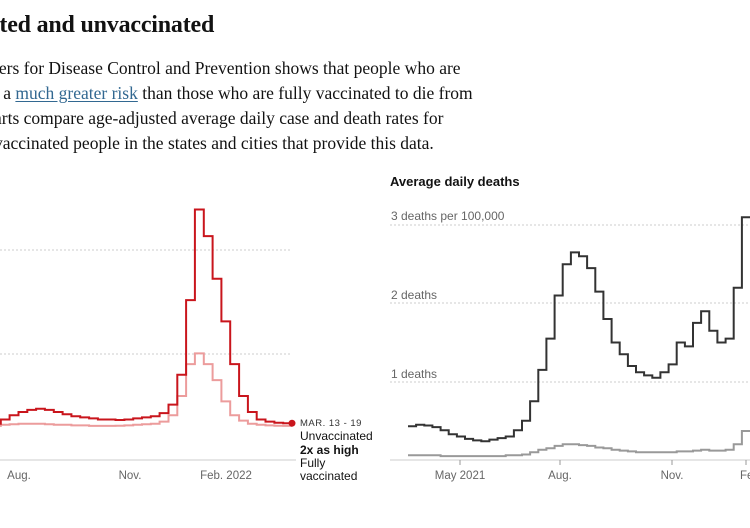 This screenshot has height=528, width=750. Describe the element at coordinates (570, 303) in the screenshot. I see `deaths-gridlines` at that location.